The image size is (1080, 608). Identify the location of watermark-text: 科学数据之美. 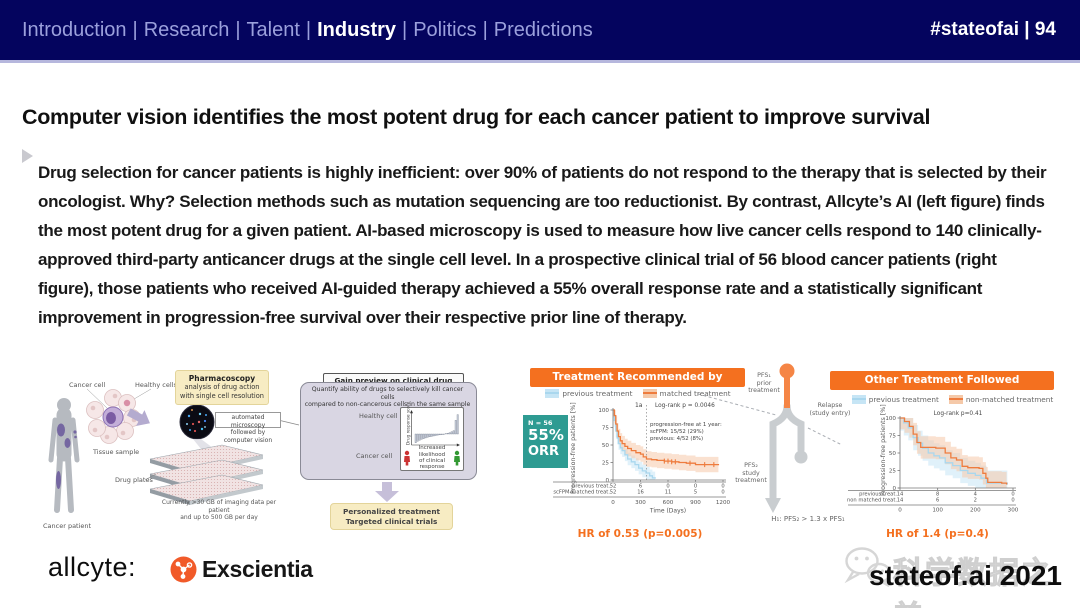
(973, 582).